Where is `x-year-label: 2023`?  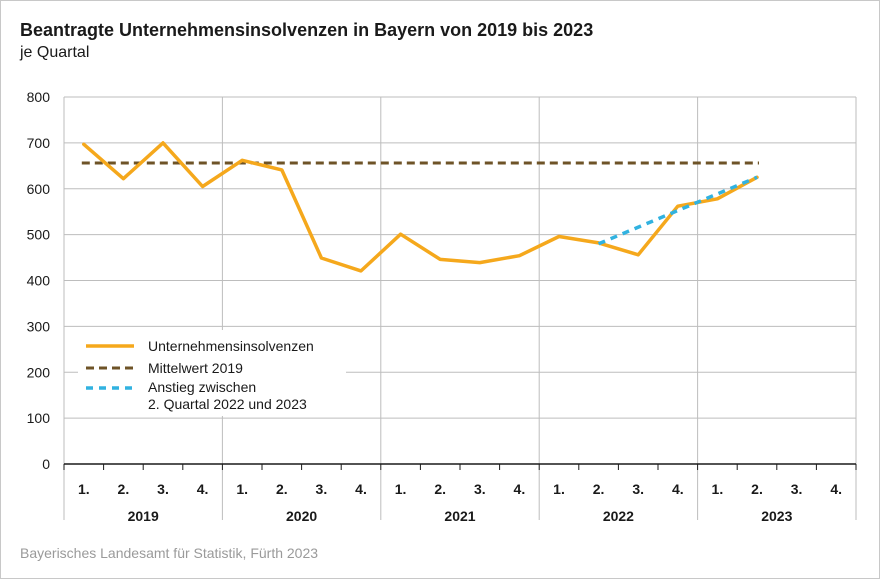
x-year-label: 2023 is located at coordinates (776, 516).